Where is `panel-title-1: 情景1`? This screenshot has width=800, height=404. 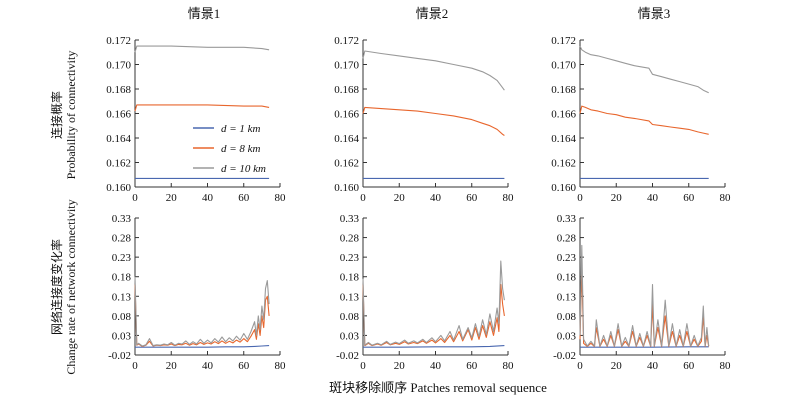
panel-title-1: 情景1 is located at coordinates (204, 13).